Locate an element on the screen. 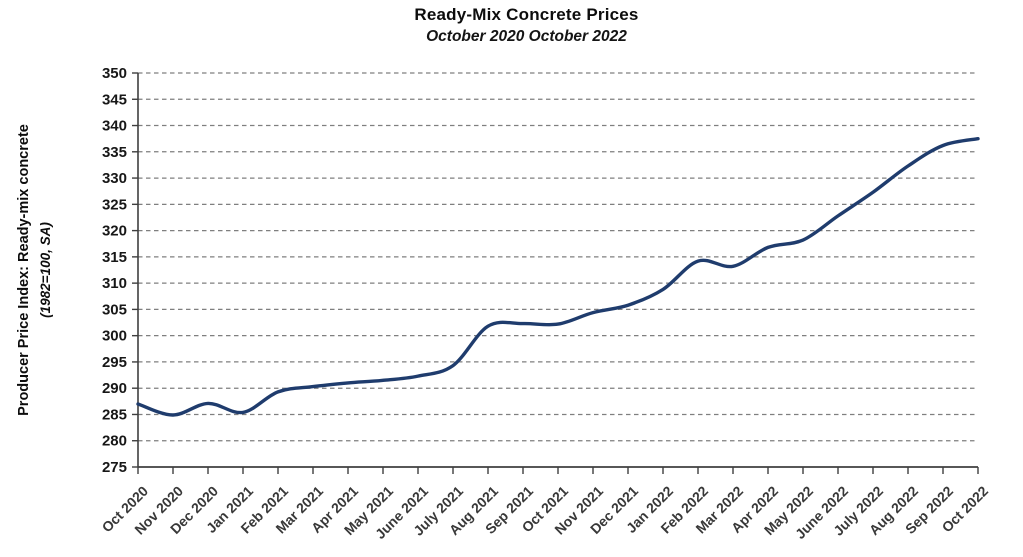  y-tick-label: 330 is located at coordinates (114, 178).